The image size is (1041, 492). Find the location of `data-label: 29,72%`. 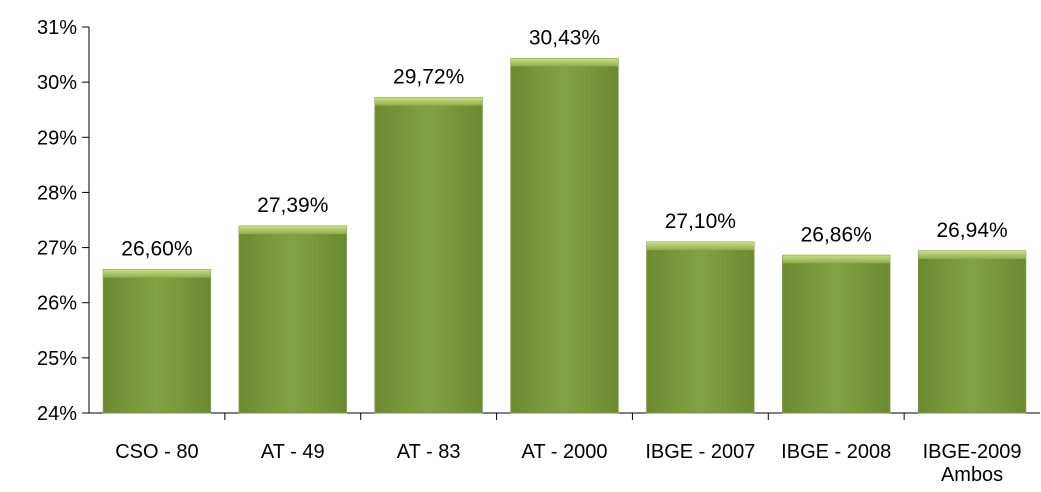

data-label: 29,72% is located at coordinates (428, 77).